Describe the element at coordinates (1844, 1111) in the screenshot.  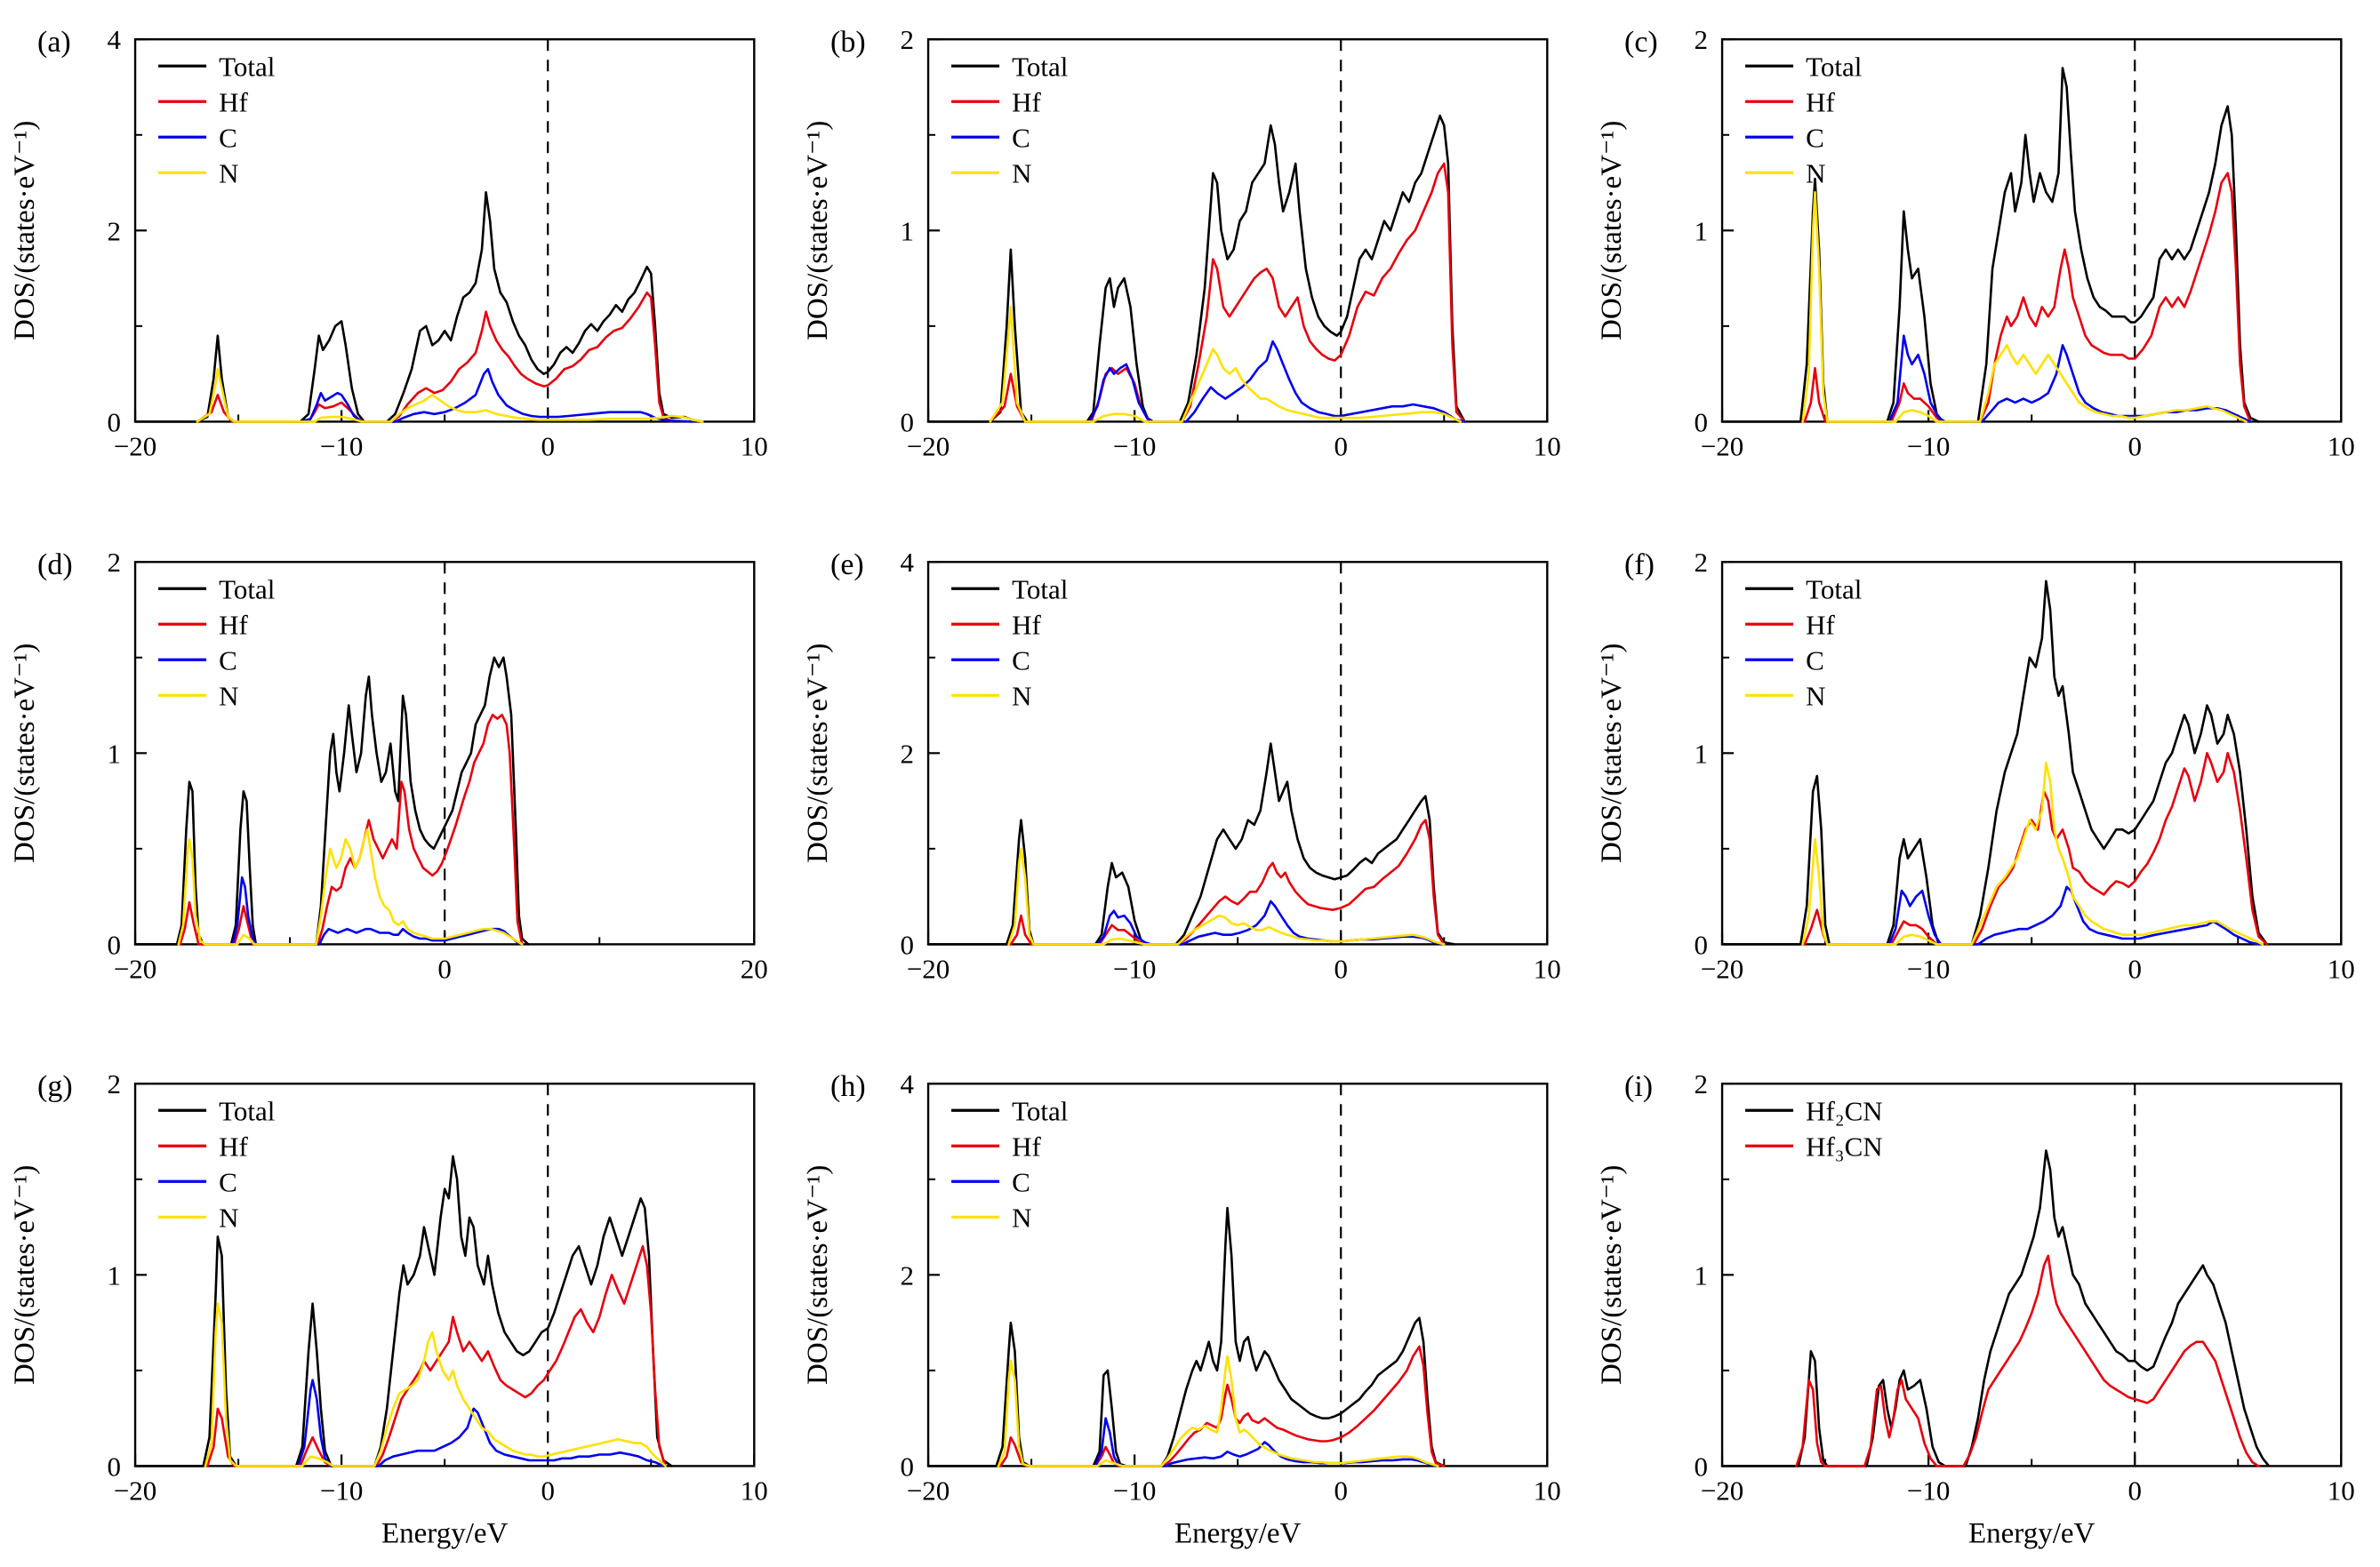
I see `legend-label-hf-cn: Hf₂CN` at that location.